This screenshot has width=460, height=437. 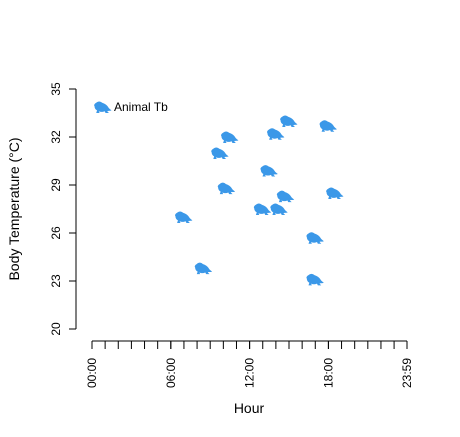 What do you see at coordinates (250, 373) in the screenshot?
I see `x-tick-label: 12:00` at bounding box center [250, 373].